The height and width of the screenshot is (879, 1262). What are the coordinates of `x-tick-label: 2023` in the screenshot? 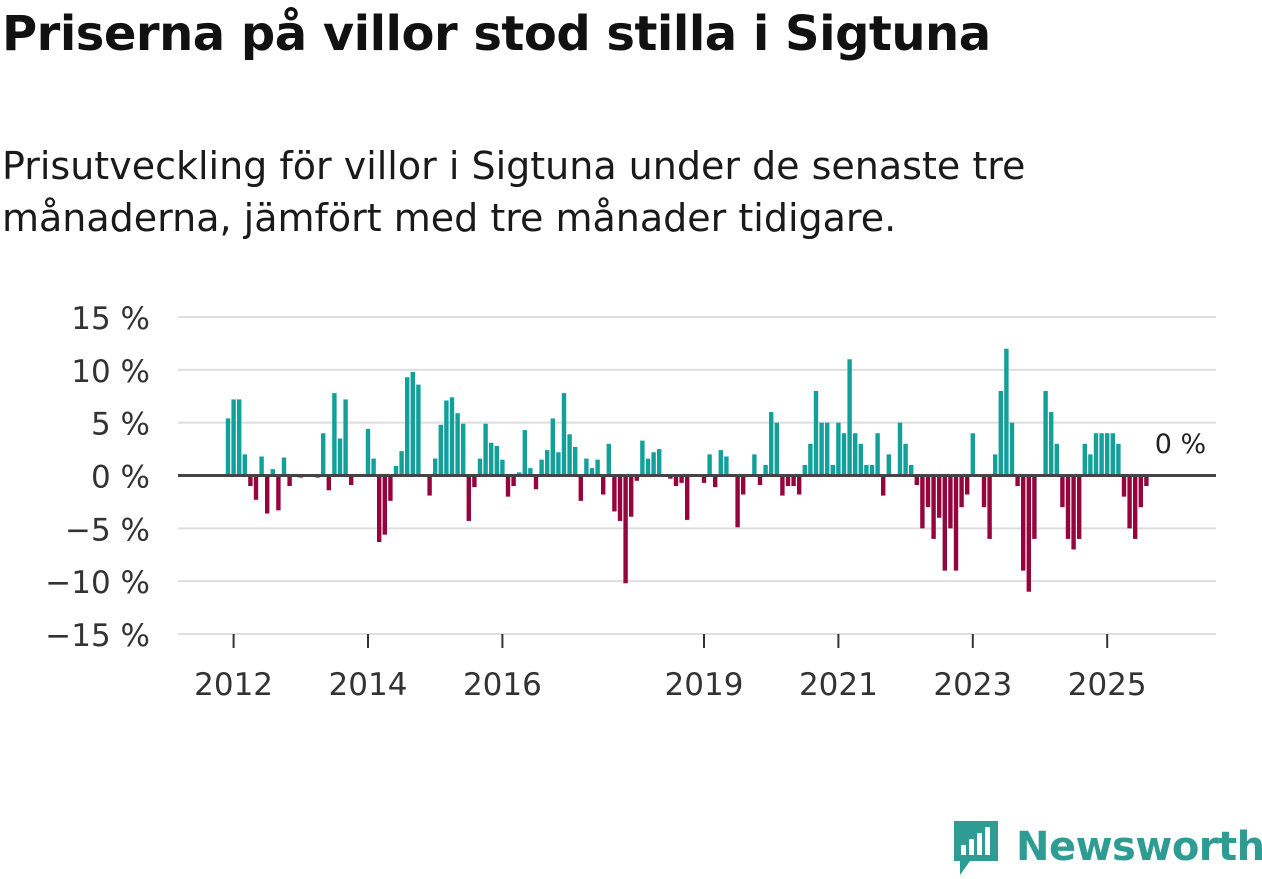 It's located at (972, 685).